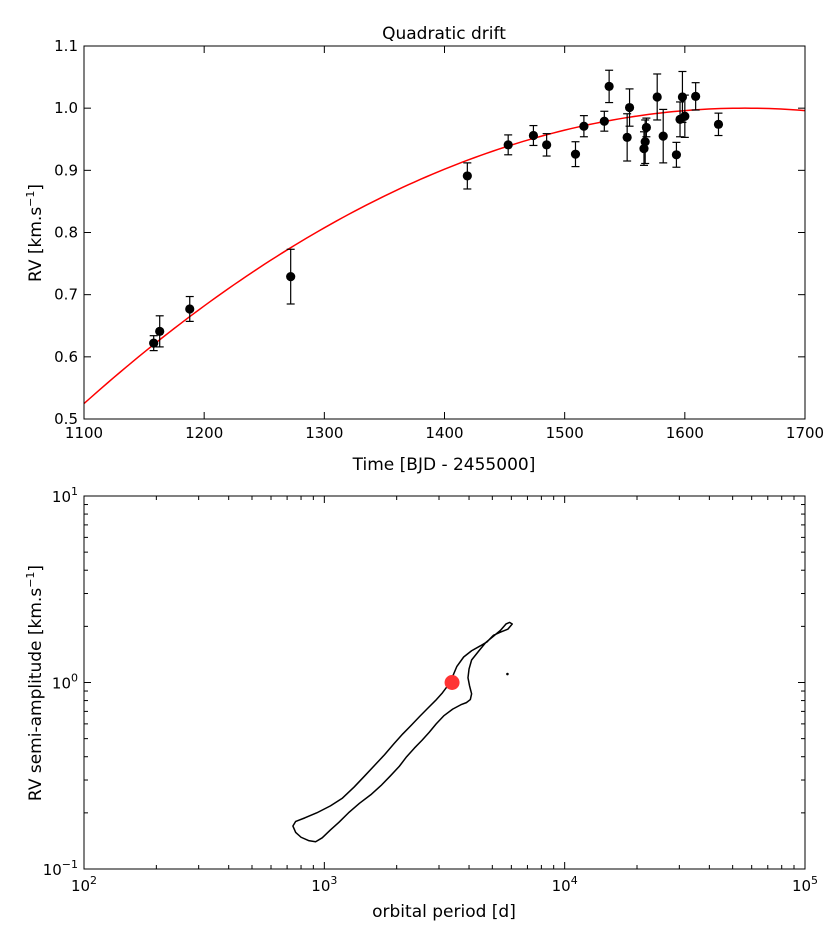 This screenshot has height=934, width=830. Describe the element at coordinates (324, 884) in the screenshot. I see `x-tick-label: 10³` at that location.